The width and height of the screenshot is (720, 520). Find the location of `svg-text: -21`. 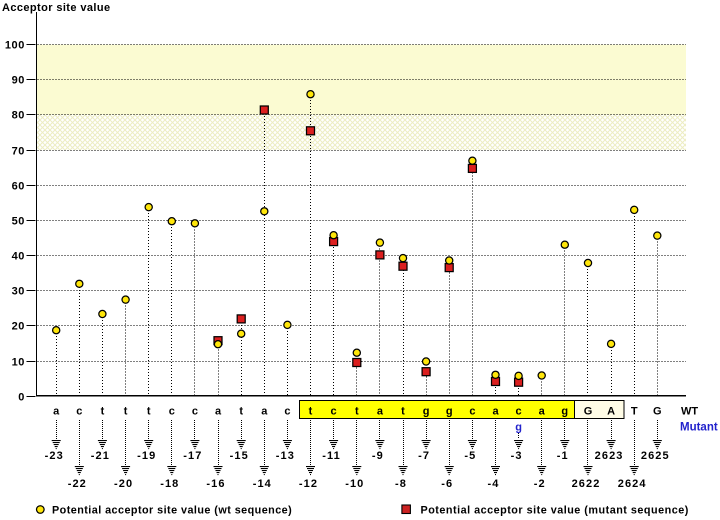

svg-text: -21 is located at coordinates (100, 456).